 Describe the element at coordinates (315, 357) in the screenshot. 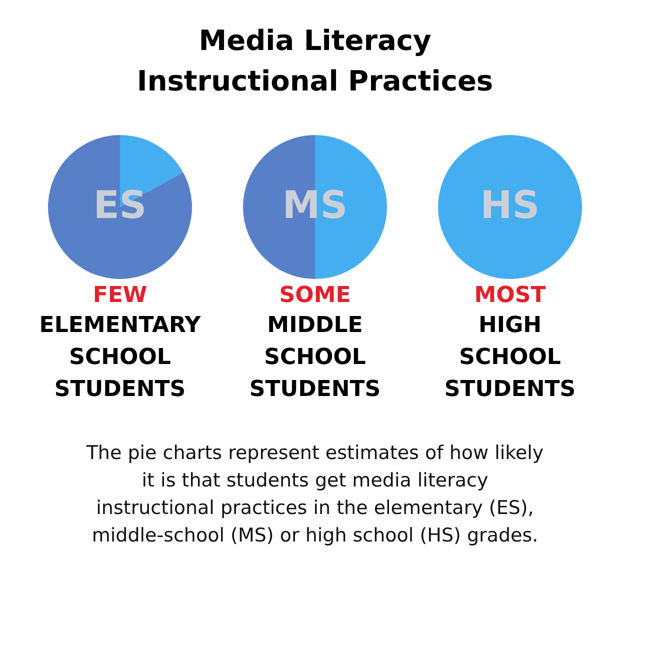

I see `text: MIDDLE SCHOOL STUDENTS` at that location.